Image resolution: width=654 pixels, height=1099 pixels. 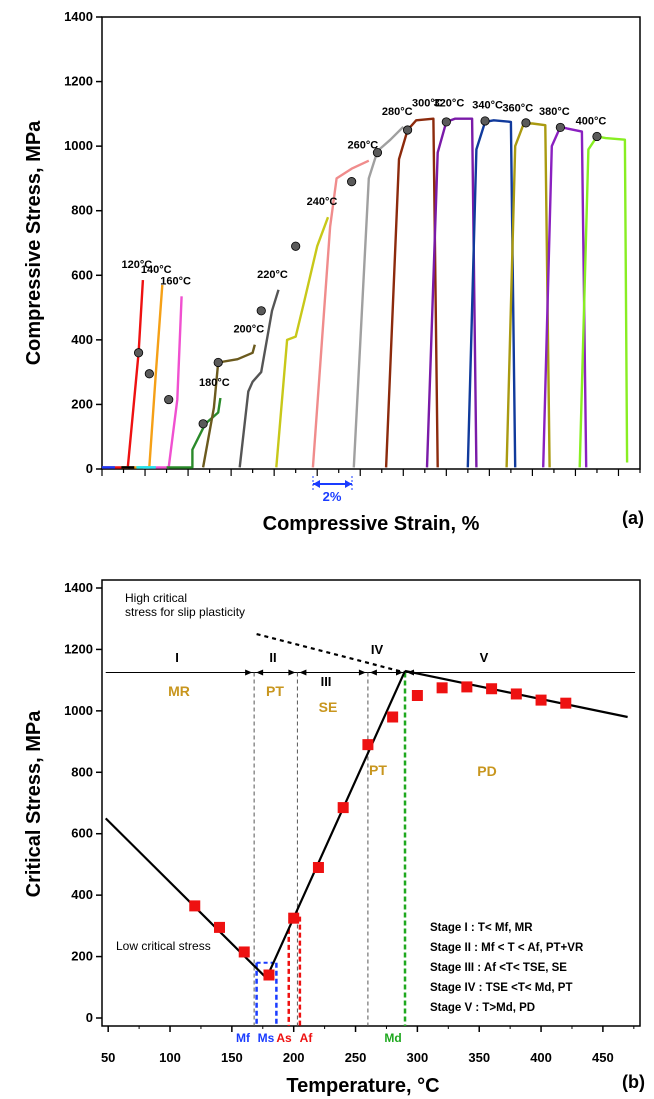 What do you see at coordinates (597, 136) in the screenshot?
I see `marker-400C` at bounding box center [597, 136].